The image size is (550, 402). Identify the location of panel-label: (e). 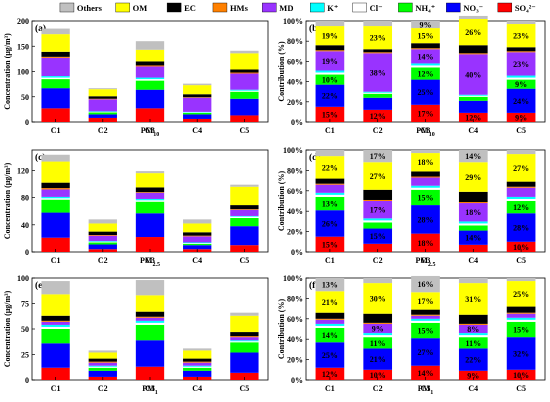
(40, 285).